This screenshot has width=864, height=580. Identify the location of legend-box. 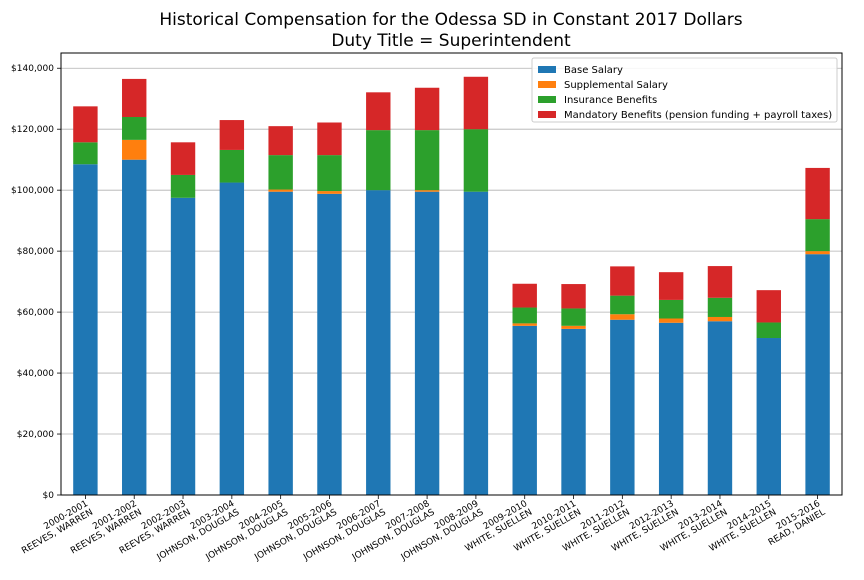
(684, 90).